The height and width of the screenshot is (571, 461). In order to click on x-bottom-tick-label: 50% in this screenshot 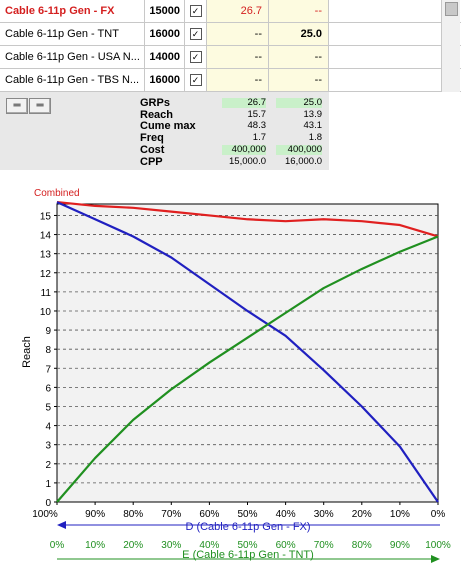, I will do `click(247, 545)`.